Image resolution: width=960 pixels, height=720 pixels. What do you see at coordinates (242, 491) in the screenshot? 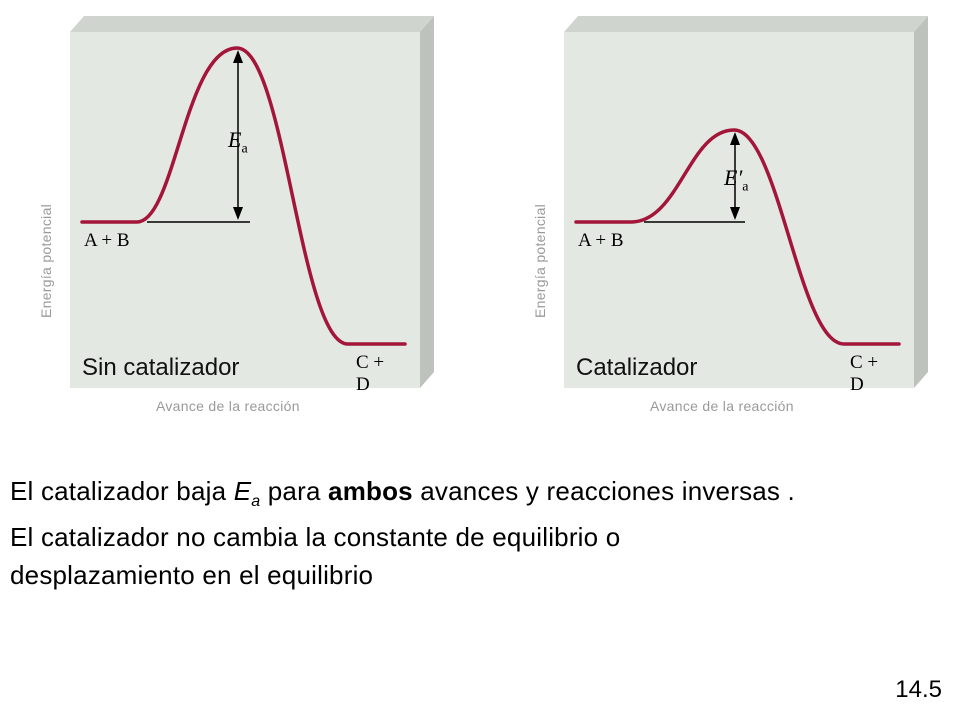
I see `line1-ea-symbol: E` at bounding box center [242, 491].